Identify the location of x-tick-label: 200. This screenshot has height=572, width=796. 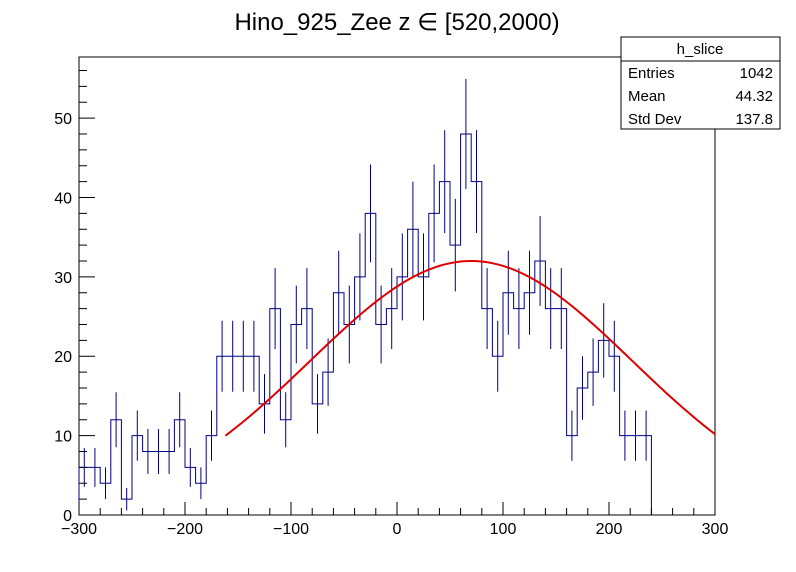
(609, 529).